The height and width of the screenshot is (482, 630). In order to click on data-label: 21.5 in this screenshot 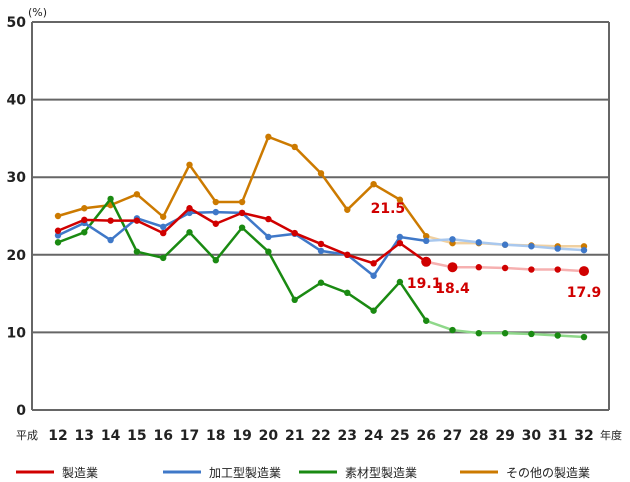, I will do `click(388, 209)`.